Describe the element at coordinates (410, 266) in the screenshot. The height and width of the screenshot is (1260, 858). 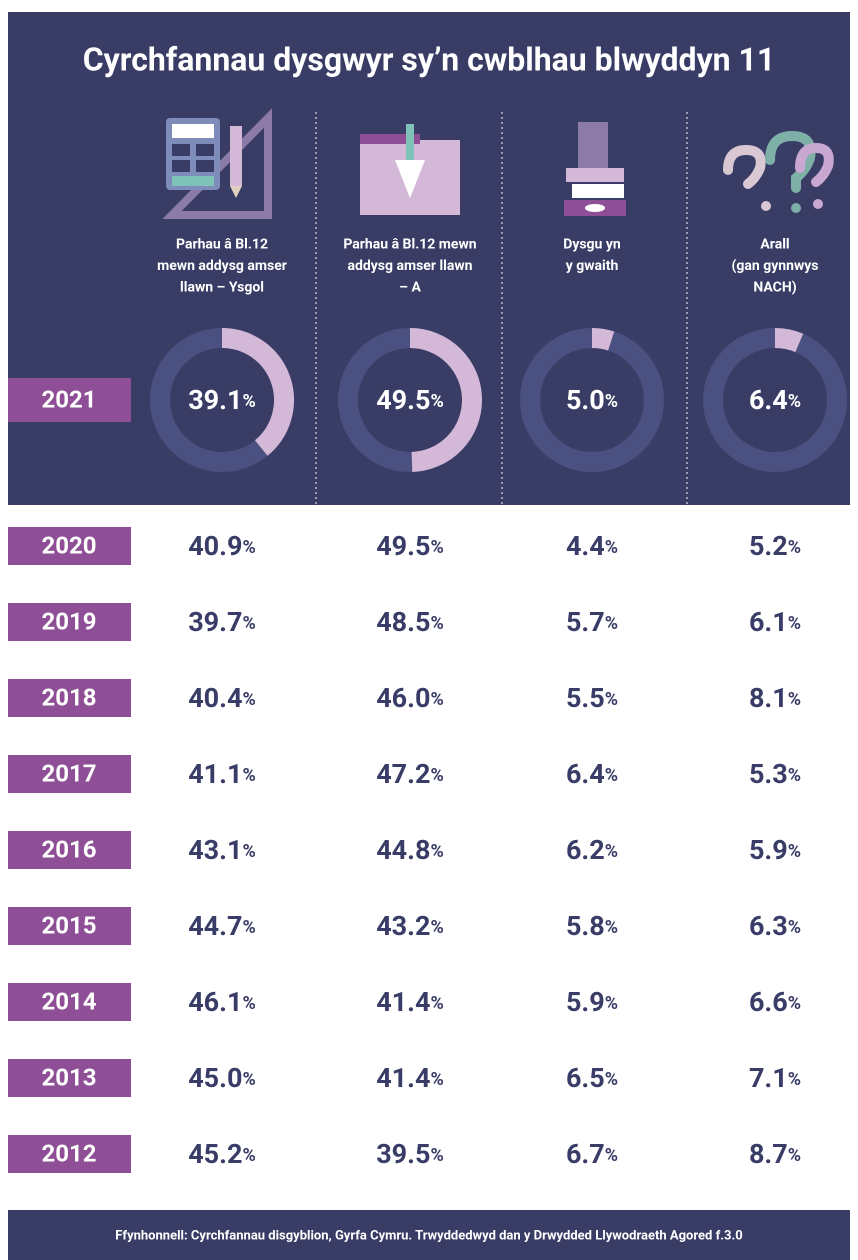
I see `column-label: addysg amser llawn` at that location.